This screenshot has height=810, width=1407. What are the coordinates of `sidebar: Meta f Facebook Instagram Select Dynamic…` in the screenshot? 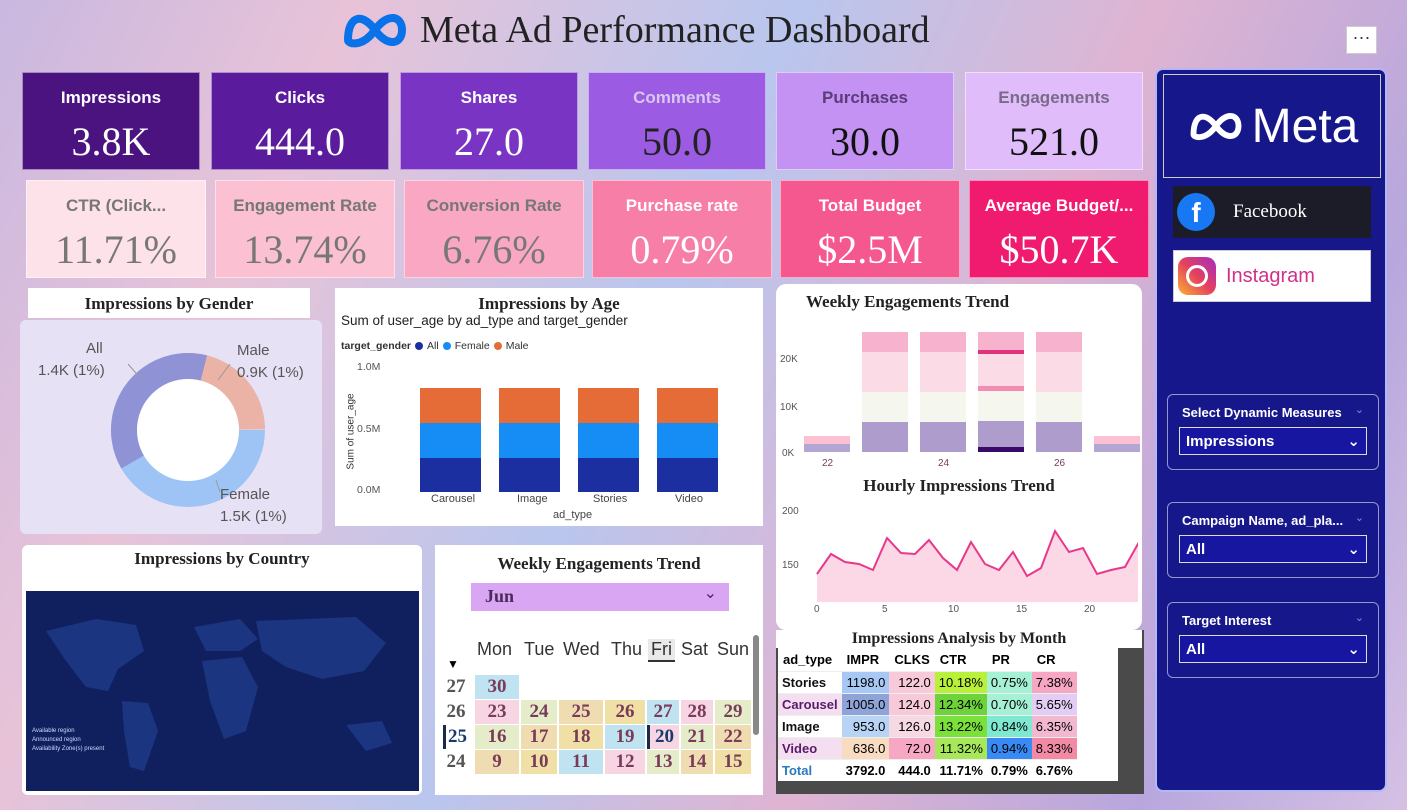 It's located at (1271, 430).